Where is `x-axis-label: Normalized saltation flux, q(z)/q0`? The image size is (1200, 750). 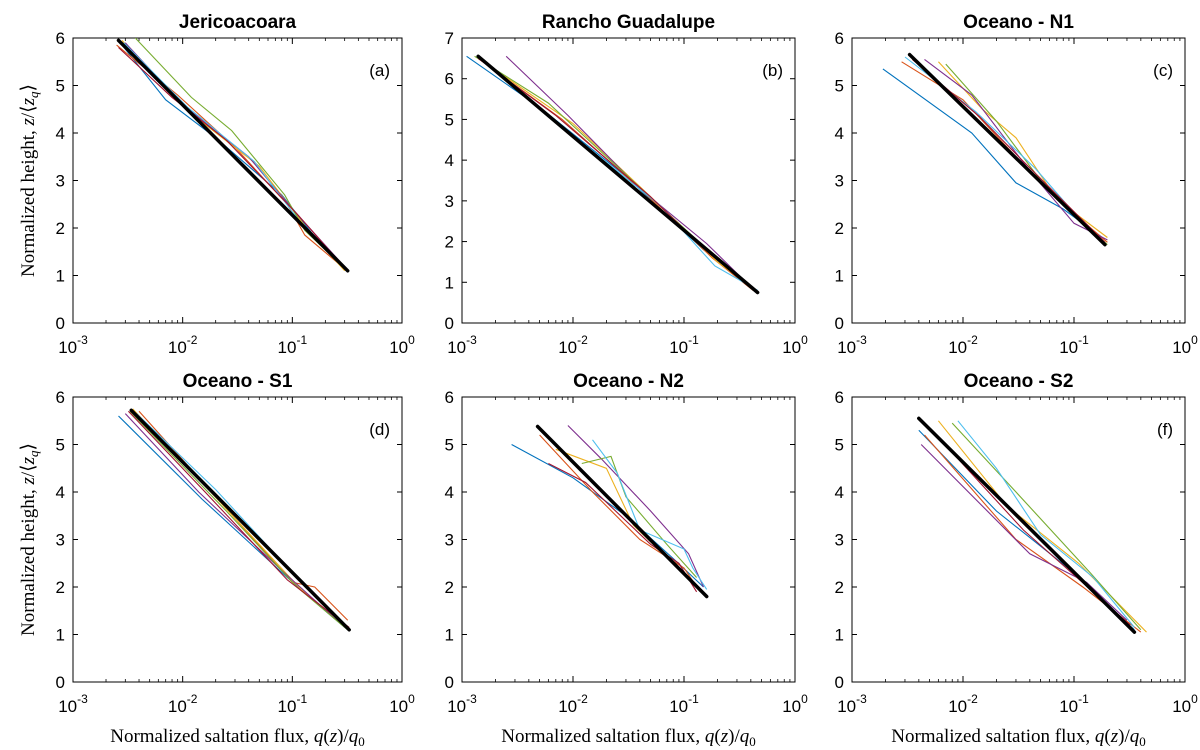 x-axis-label: Normalized saltation flux, q(z)/q0 is located at coordinates (1018, 737).